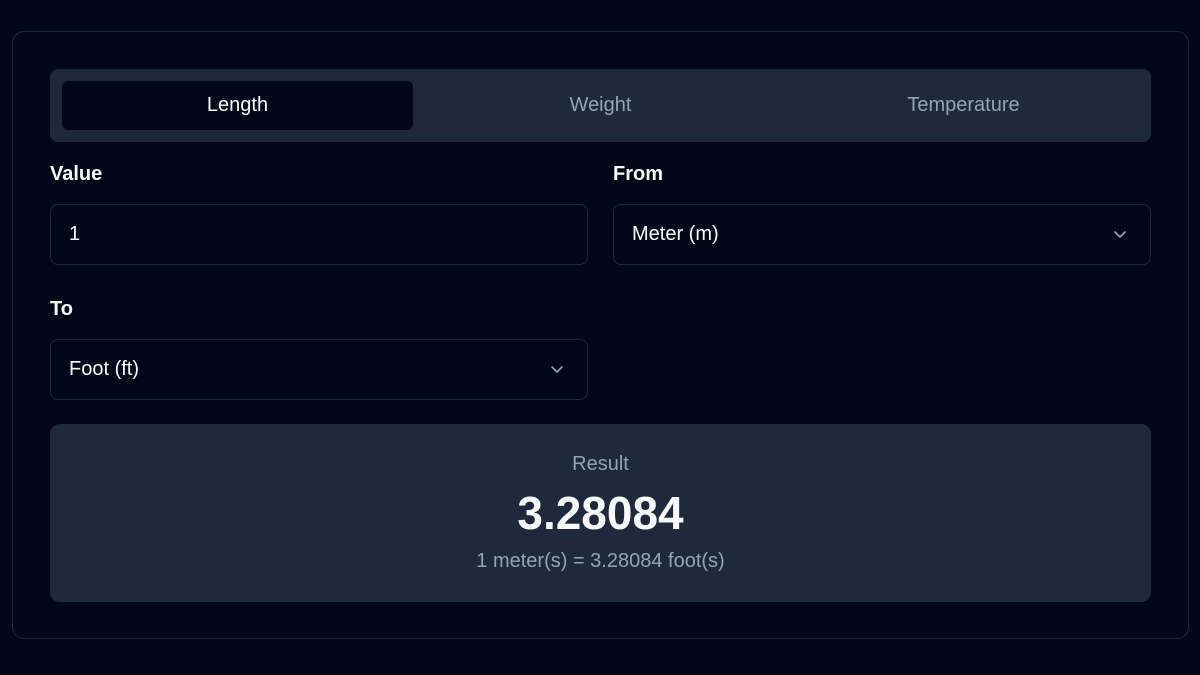 Image resolution: width=1200 pixels, height=675 pixels. Describe the element at coordinates (963, 105) in the screenshot. I see `tab-temperature: Temperature` at that location.